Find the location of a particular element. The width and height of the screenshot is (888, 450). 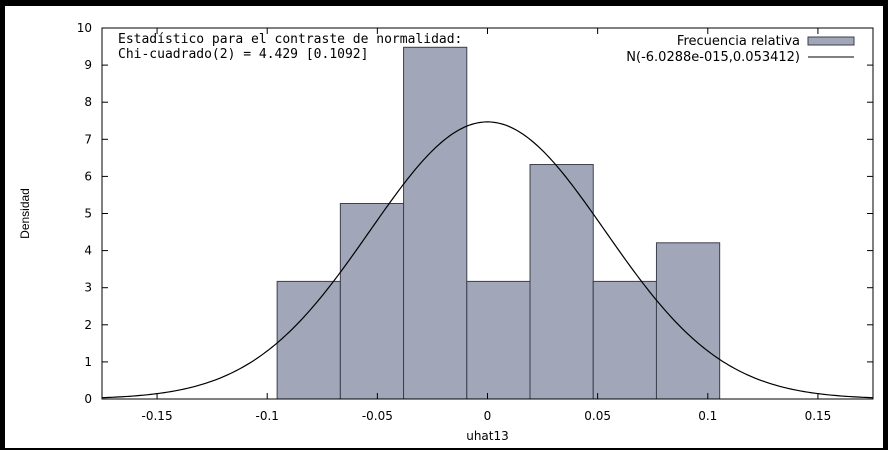

legend-label-histogram: Frecuencia relativa is located at coordinates (738, 41).